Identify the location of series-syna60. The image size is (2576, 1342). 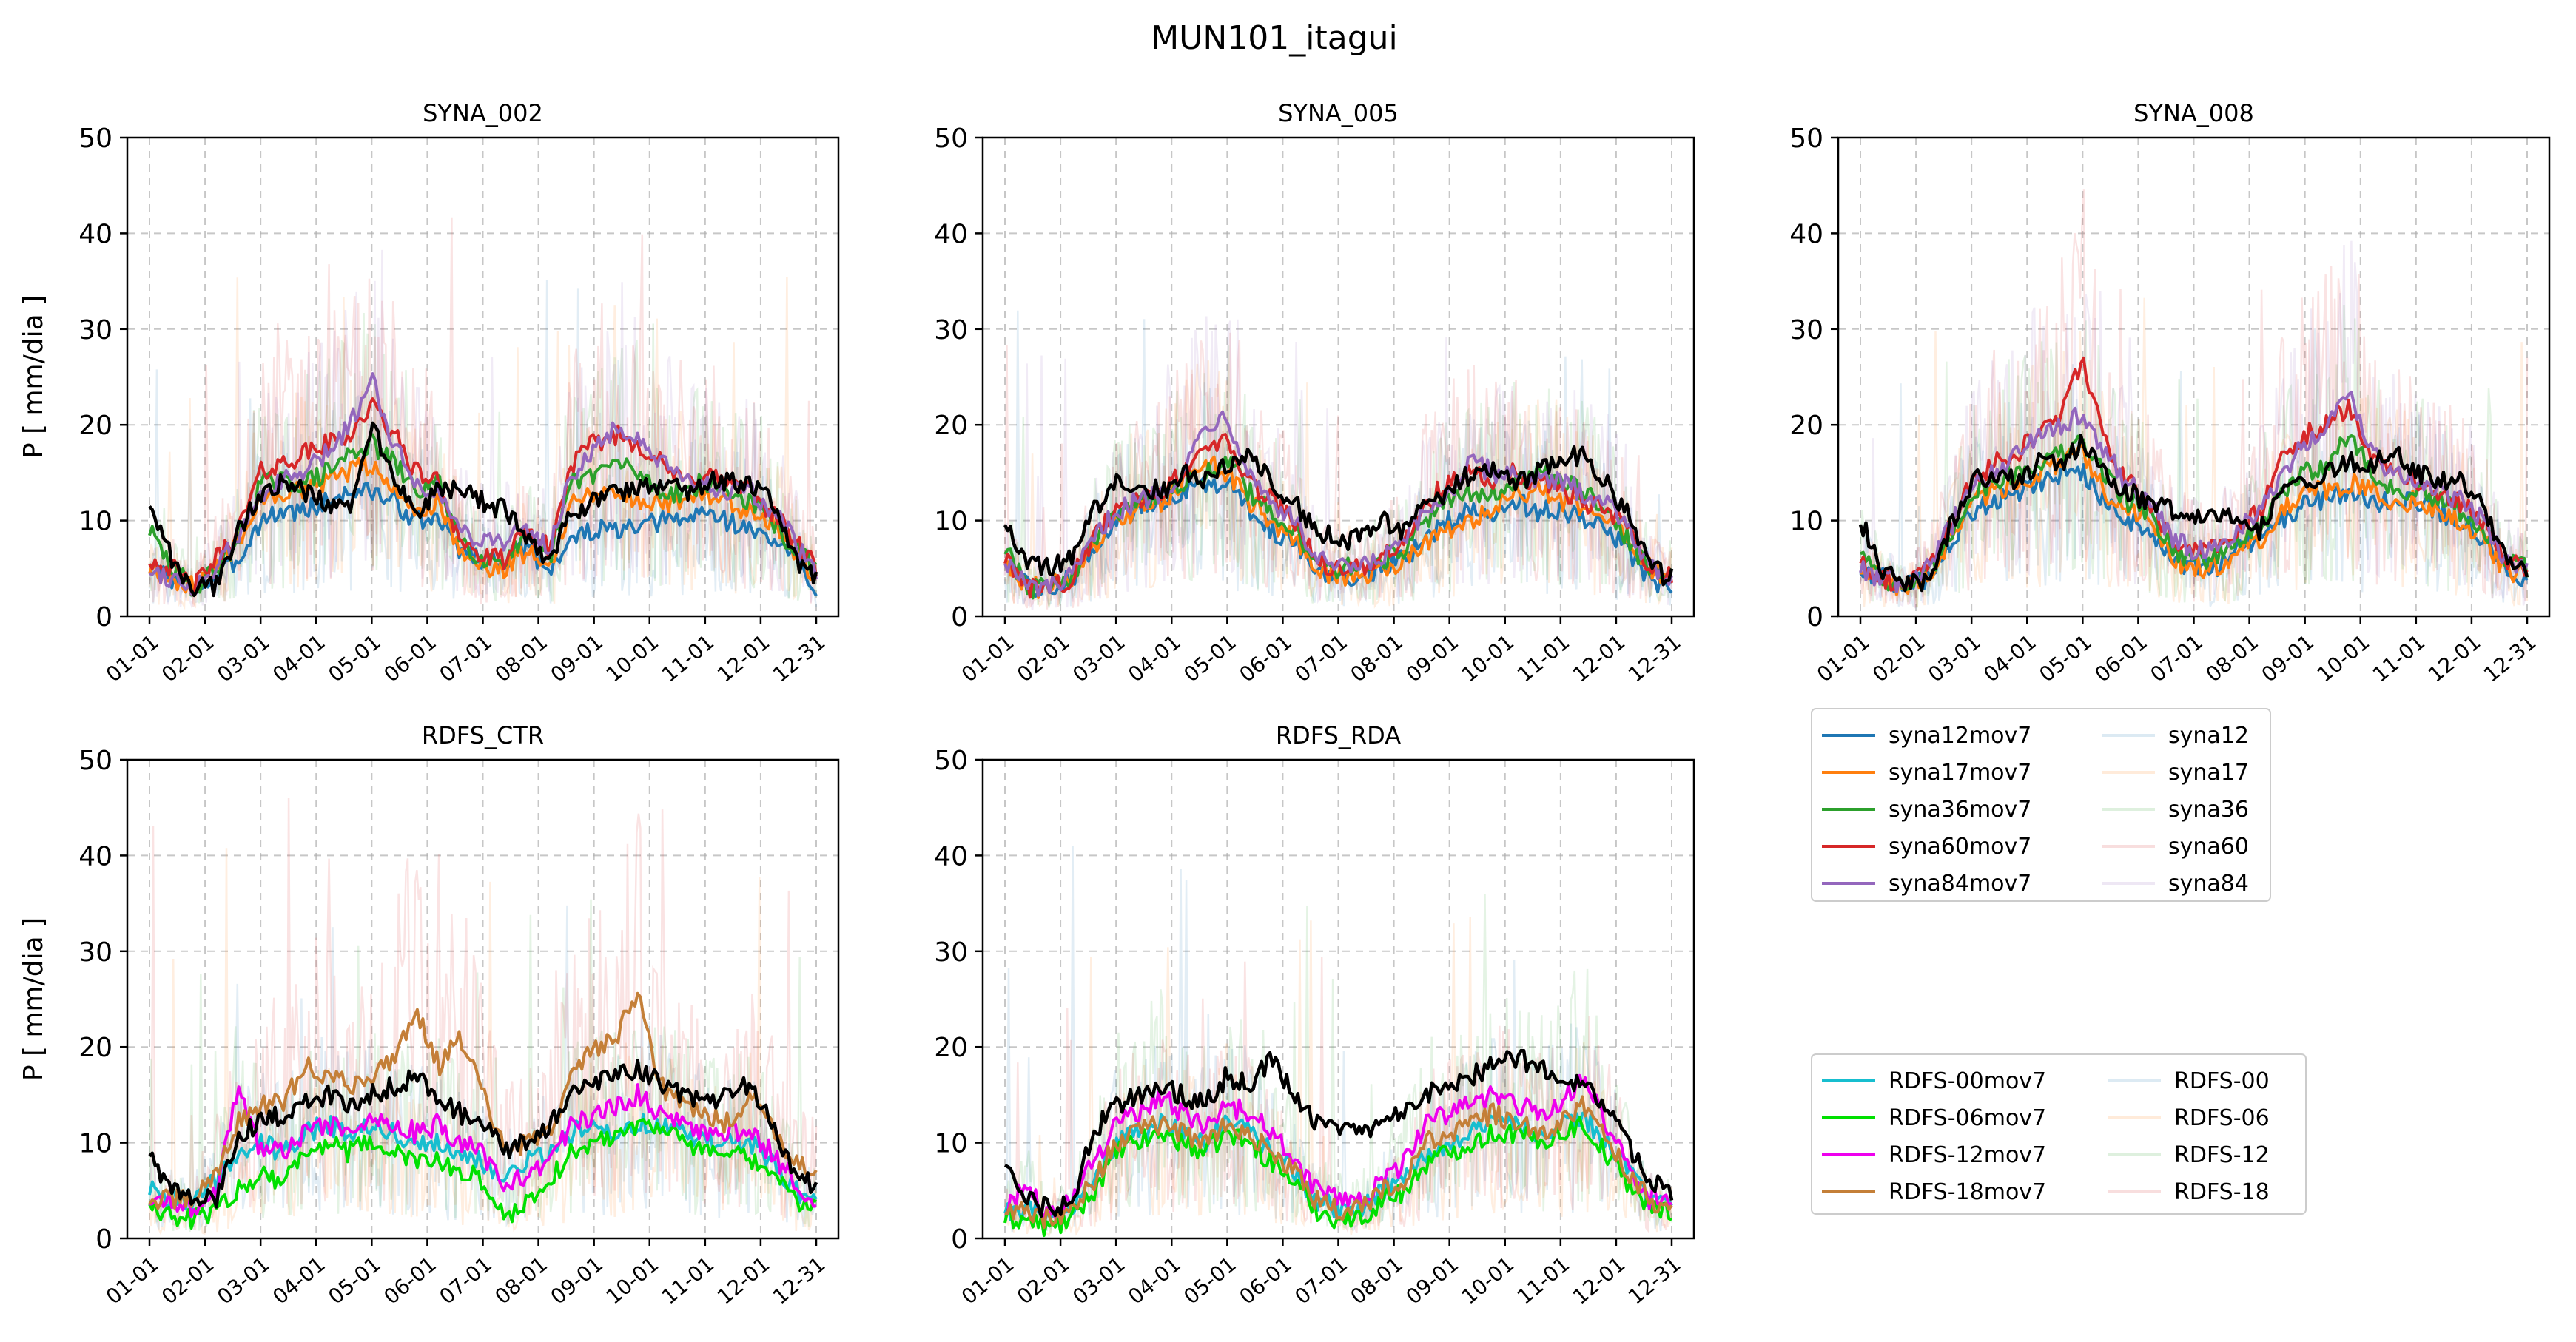
(1338, 471).